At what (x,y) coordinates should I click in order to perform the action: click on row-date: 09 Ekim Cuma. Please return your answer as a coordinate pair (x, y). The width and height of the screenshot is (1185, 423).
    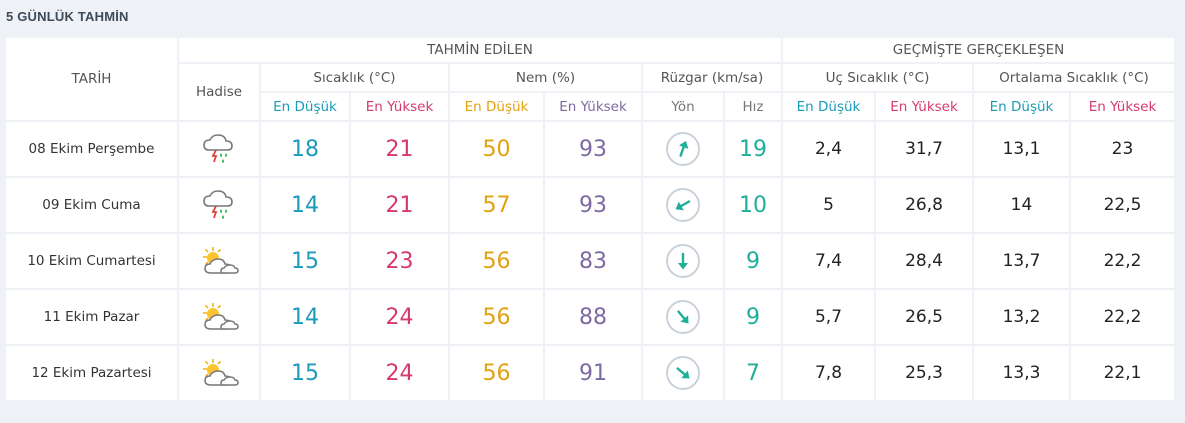
    Looking at the image, I should click on (91, 205).